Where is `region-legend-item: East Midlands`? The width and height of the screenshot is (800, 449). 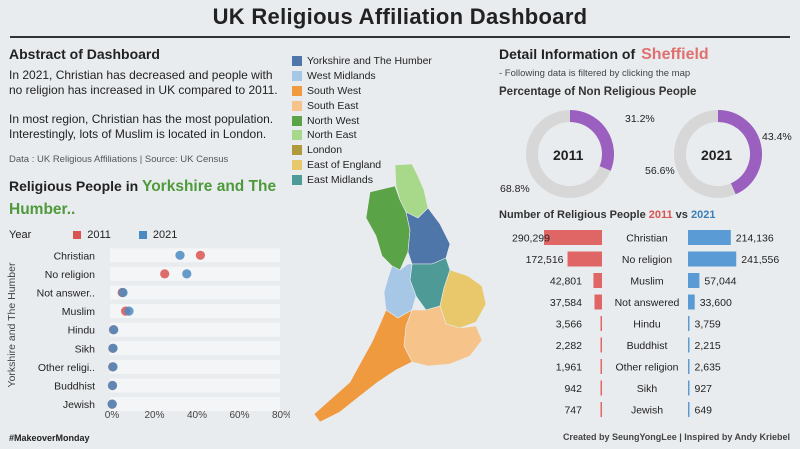
region-legend-item: East Midlands is located at coordinates (372, 179).